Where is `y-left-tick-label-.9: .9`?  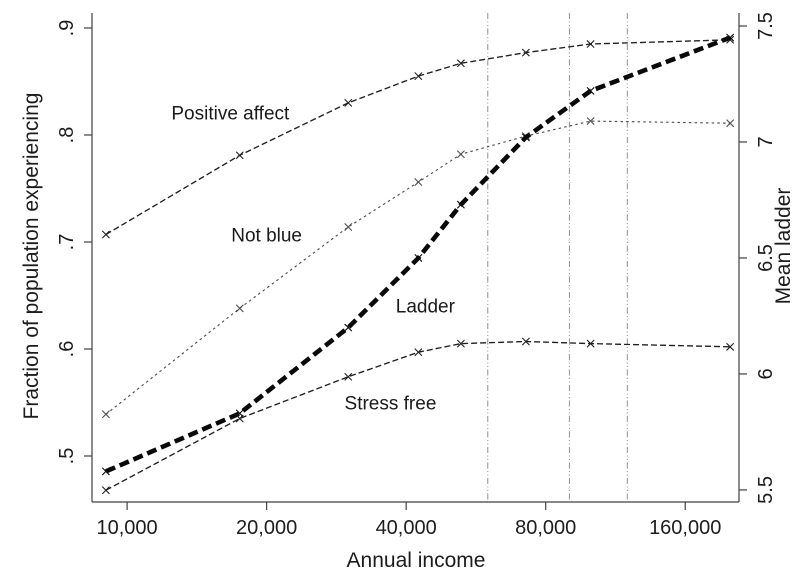 y-left-tick-label-.9: .9 is located at coordinates (67, 28).